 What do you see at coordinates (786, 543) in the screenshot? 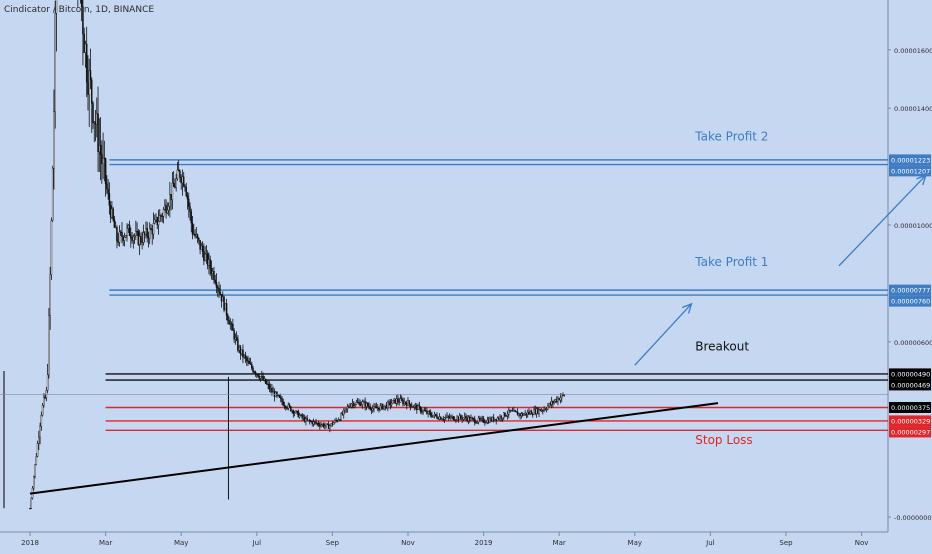
I see `x-tick-label: Sep` at bounding box center [786, 543].